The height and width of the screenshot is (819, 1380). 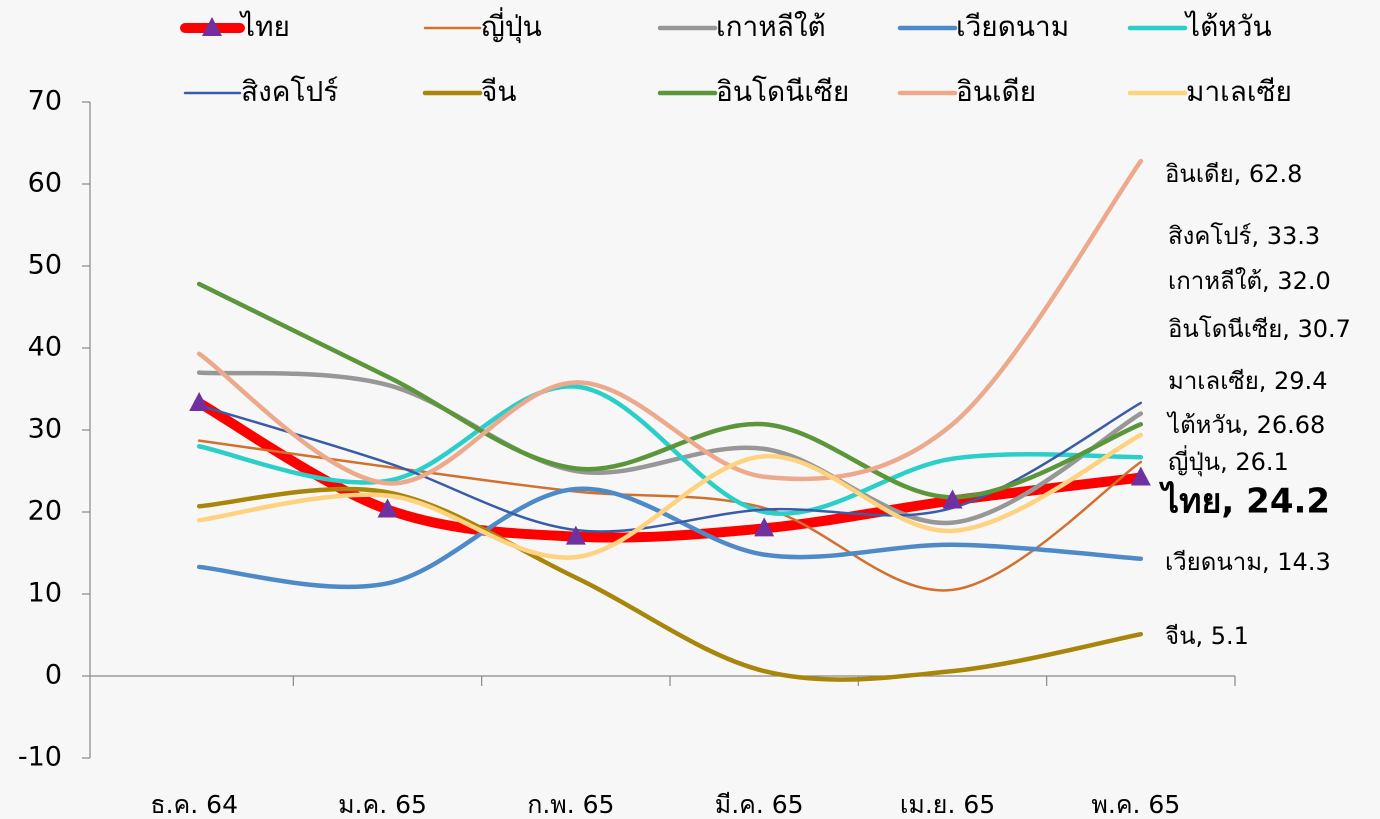 What do you see at coordinates (511, 25) in the screenshot?
I see `legend-label: ญี่ปุ่น` at bounding box center [511, 25].